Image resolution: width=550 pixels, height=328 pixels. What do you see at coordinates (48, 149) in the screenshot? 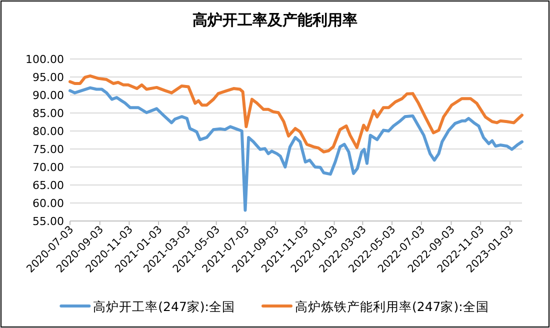
I see `y-tick-label: 75.00` at bounding box center [48, 149].